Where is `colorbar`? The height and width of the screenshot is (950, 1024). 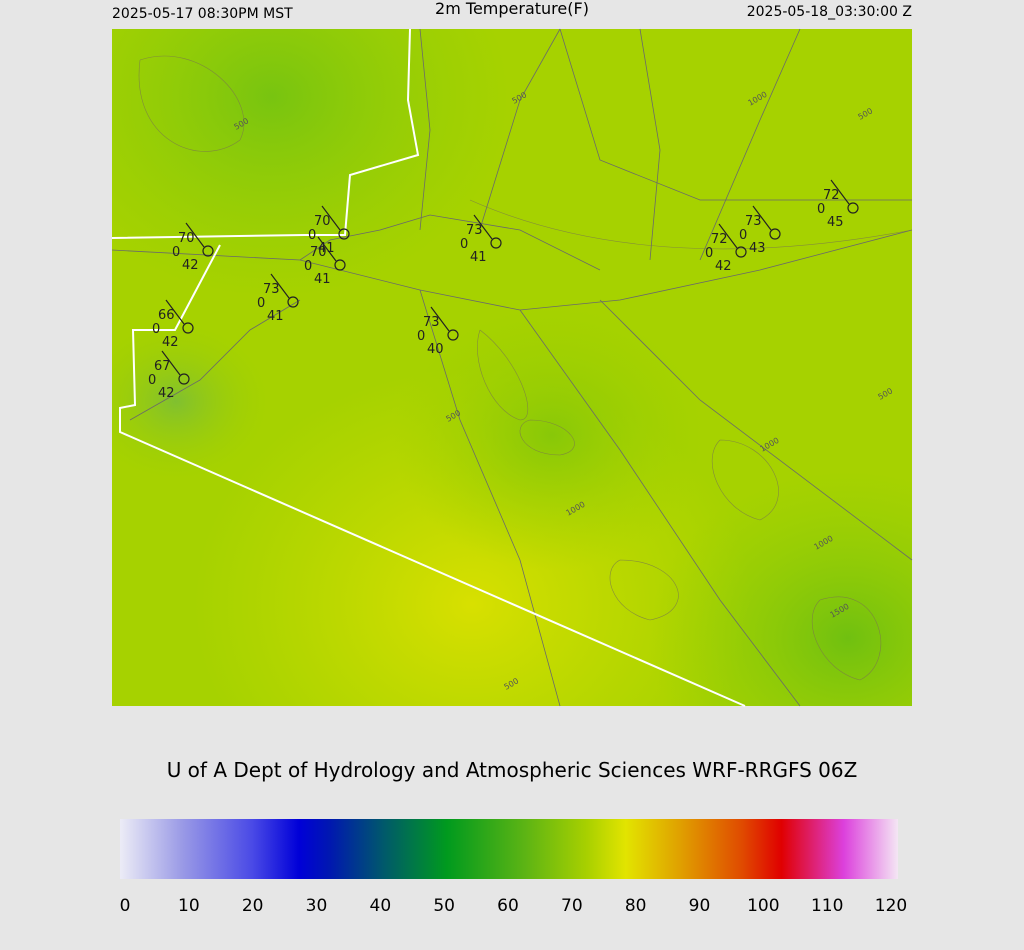
colorbar is located at coordinates (509, 849).